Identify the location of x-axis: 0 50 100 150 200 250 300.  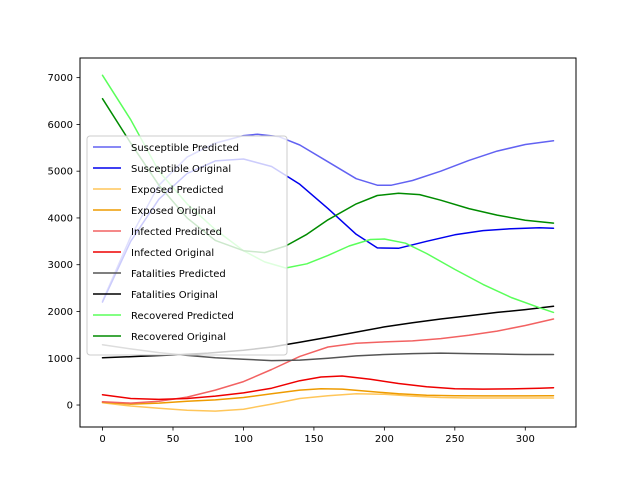
(317, 436).